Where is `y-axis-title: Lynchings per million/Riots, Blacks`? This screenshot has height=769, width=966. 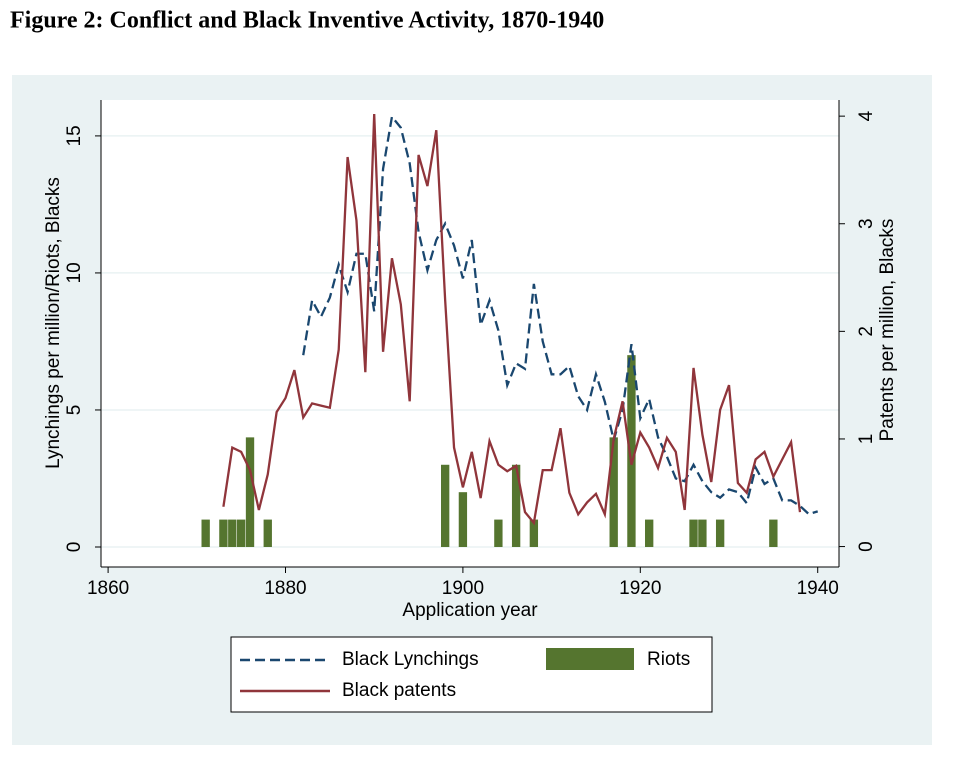
y-axis-title: Lynchings per million/Riots, Blacks is located at coordinates (53, 323).